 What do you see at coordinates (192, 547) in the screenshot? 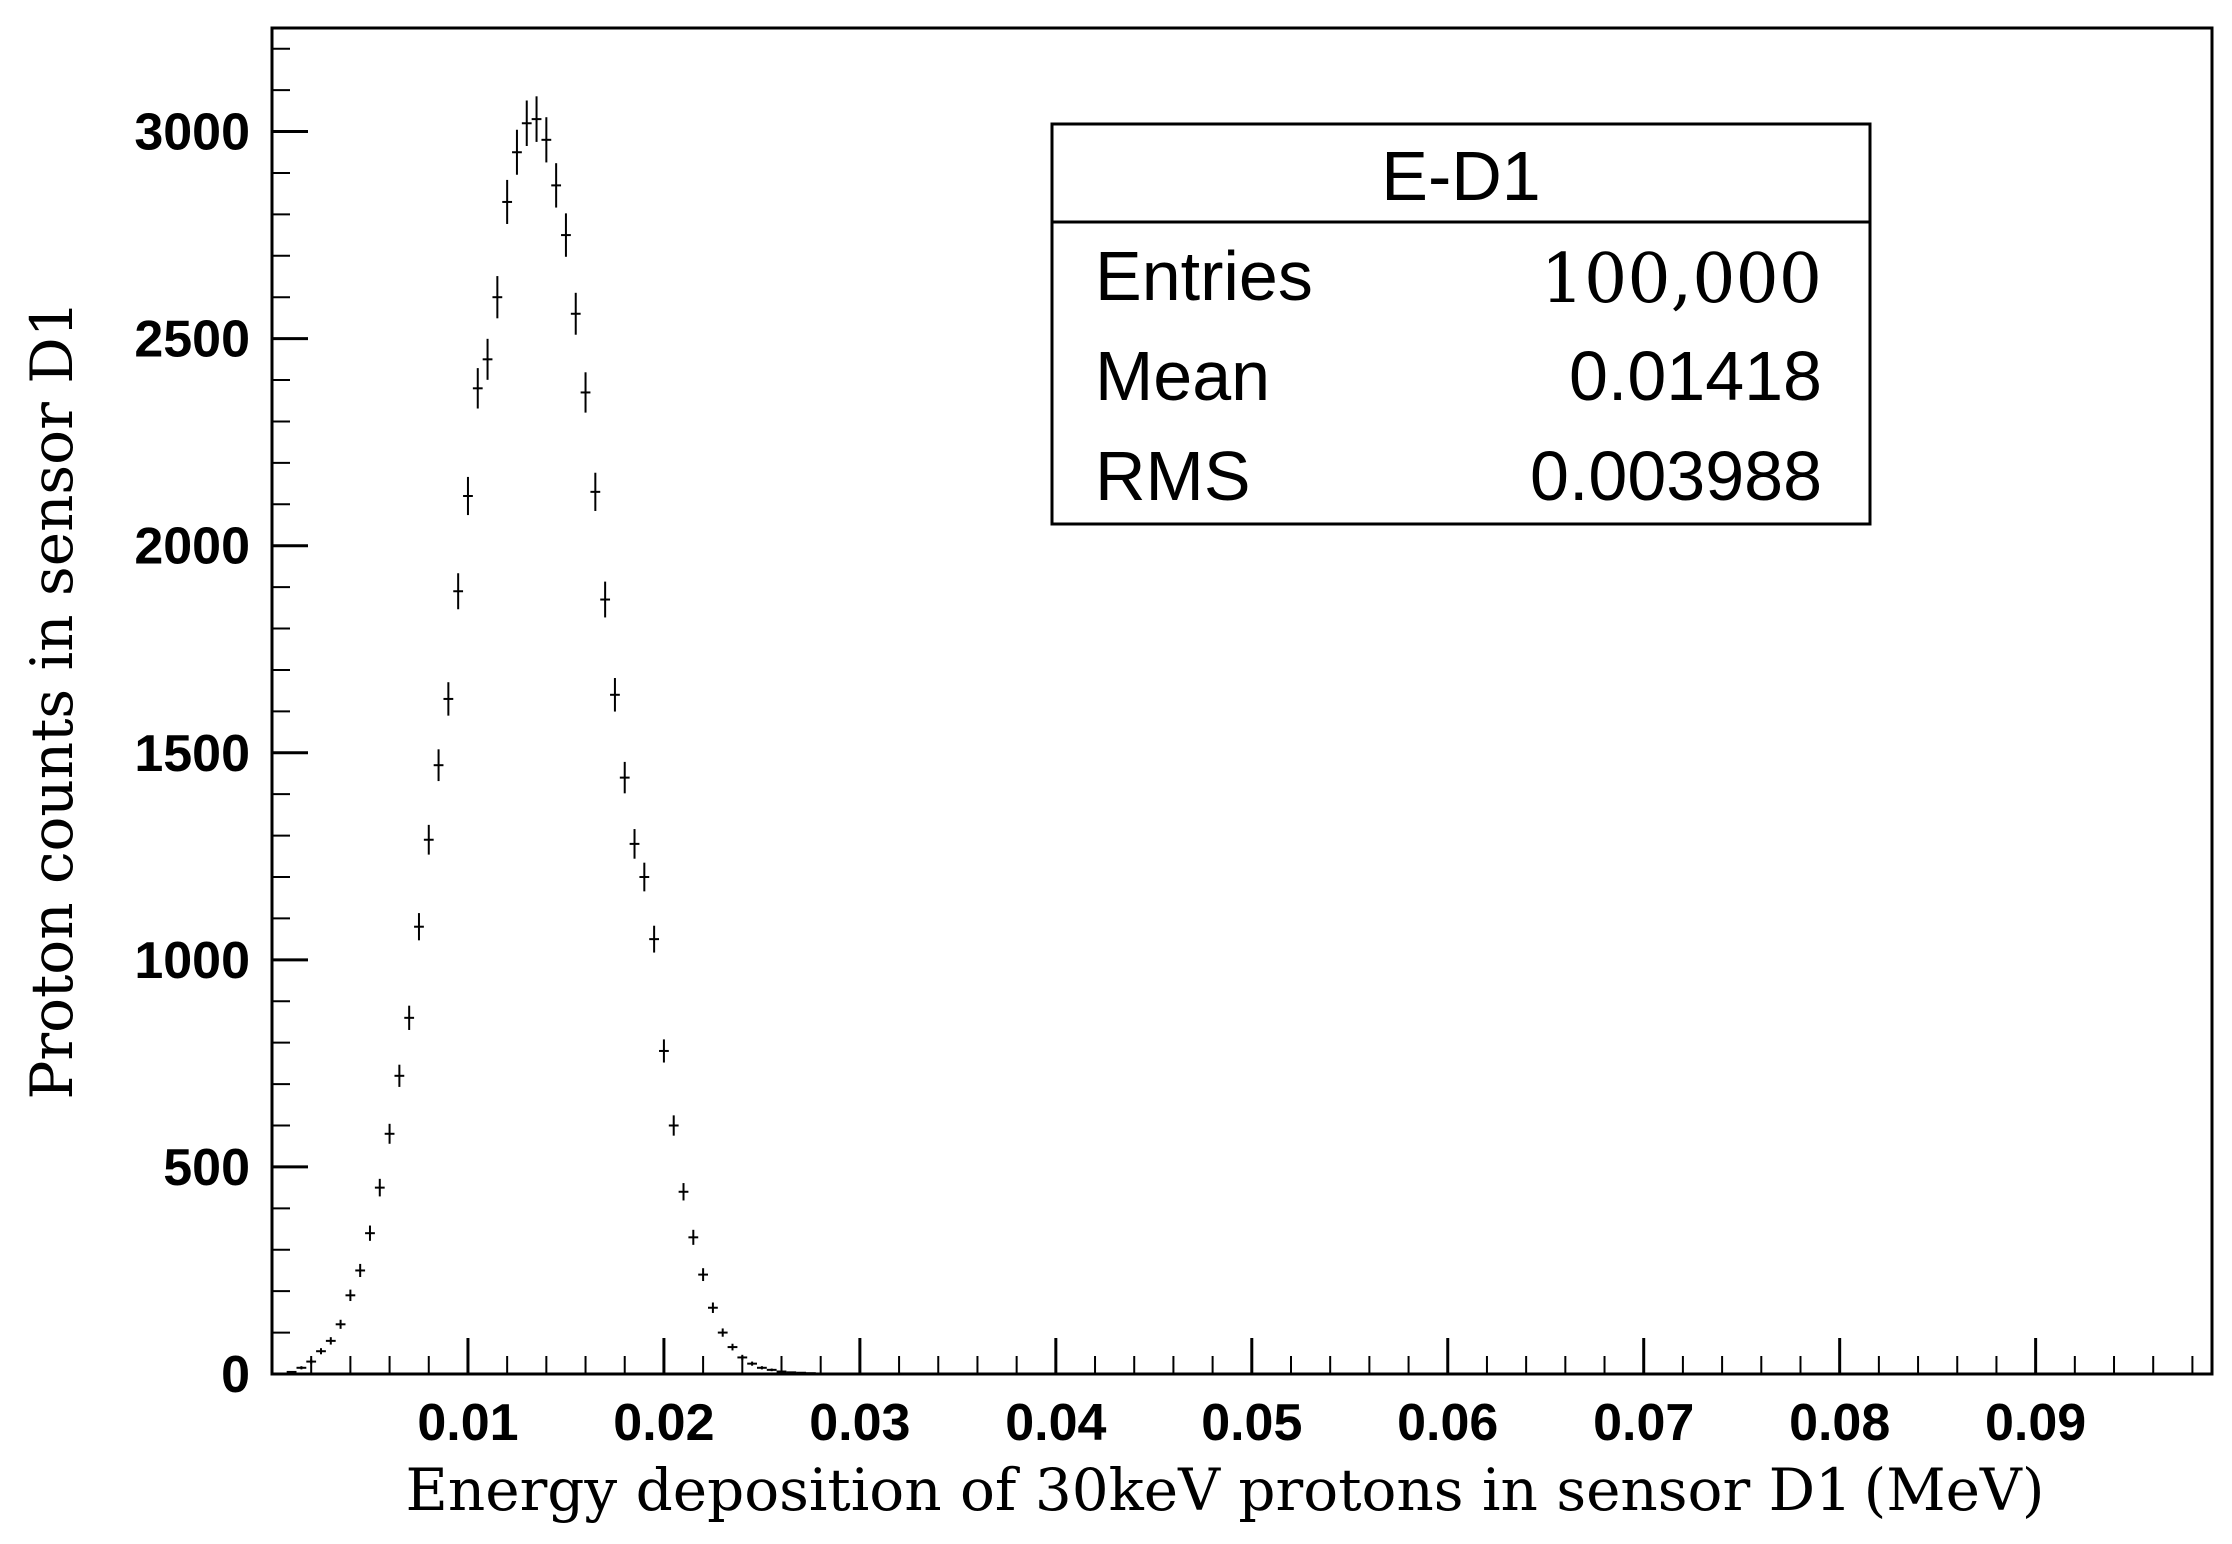
I see `y-tick-label: 2000` at bounding box center [192, 547].